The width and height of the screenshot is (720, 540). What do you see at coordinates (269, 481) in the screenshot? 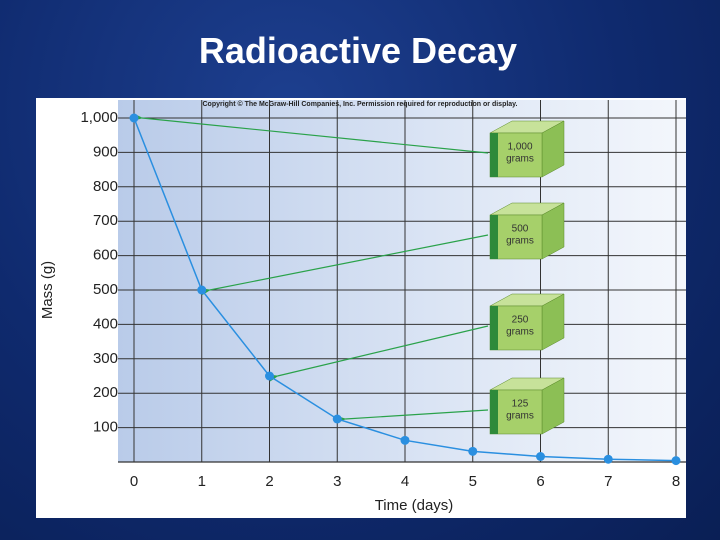
I see `x-tick-label: 2` at bounding box center [269, 481].